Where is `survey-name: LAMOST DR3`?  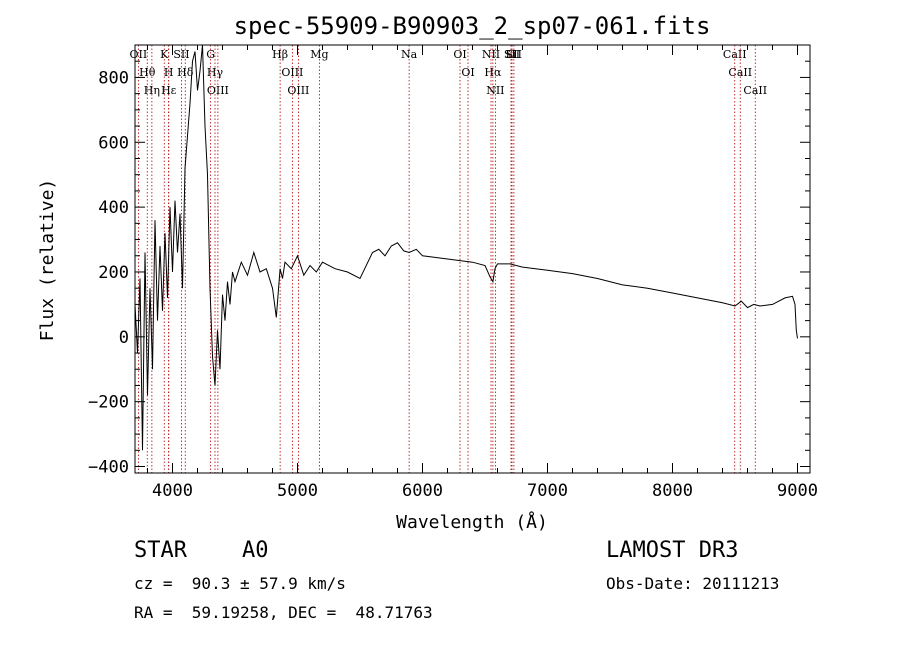 survey-name: LAMOST DR3 is located at coordinates (672, 550).